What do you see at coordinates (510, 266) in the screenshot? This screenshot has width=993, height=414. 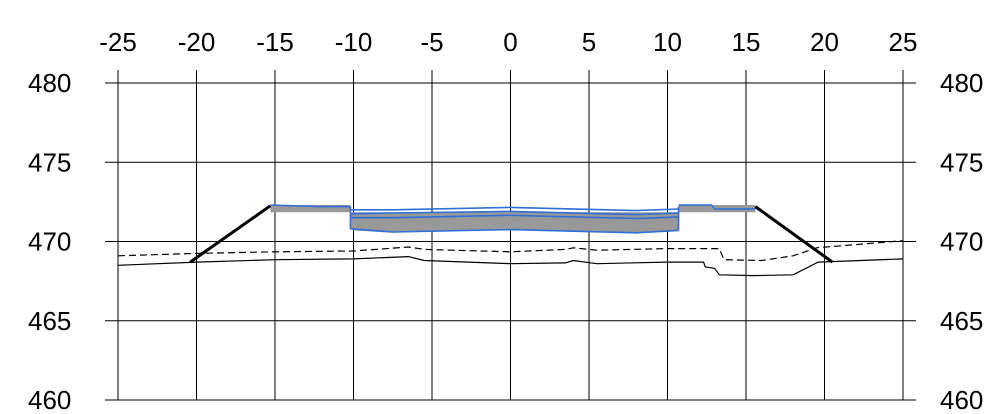 I see `ground-line` at bounding box center [510, 266].